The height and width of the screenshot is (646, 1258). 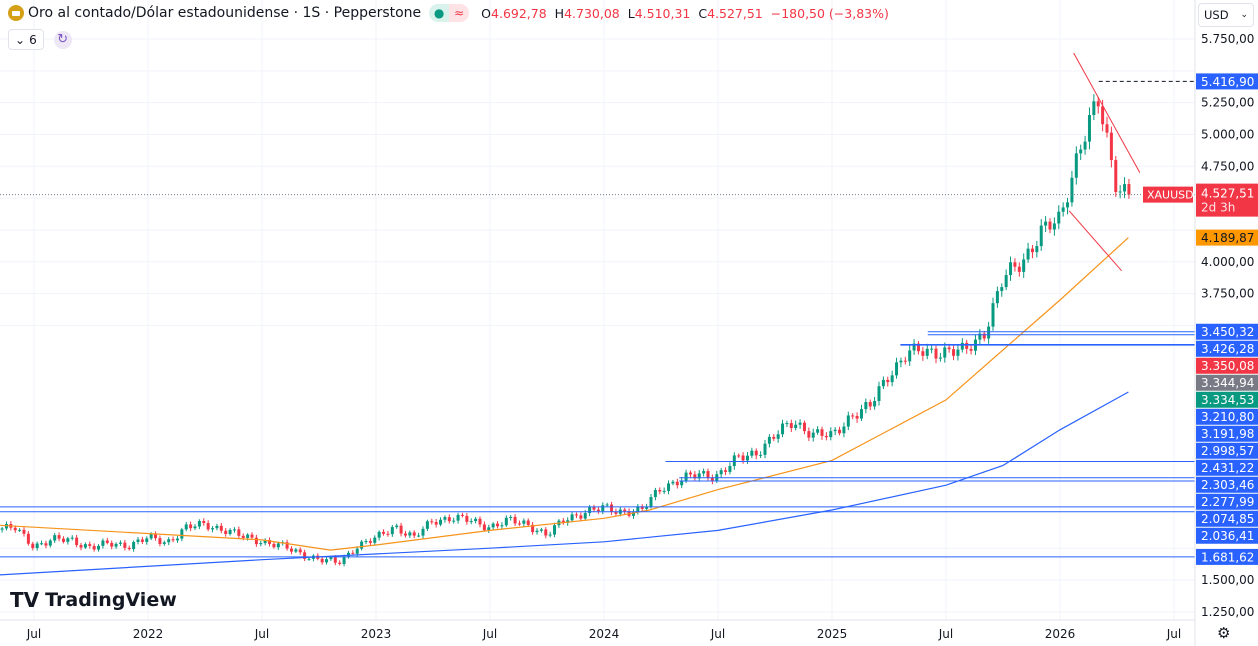 What do you see at coordinates (1227, 349) in the screenshot?
I see `price-label-text: 3.426,28` at bounding box center [1227, 349].